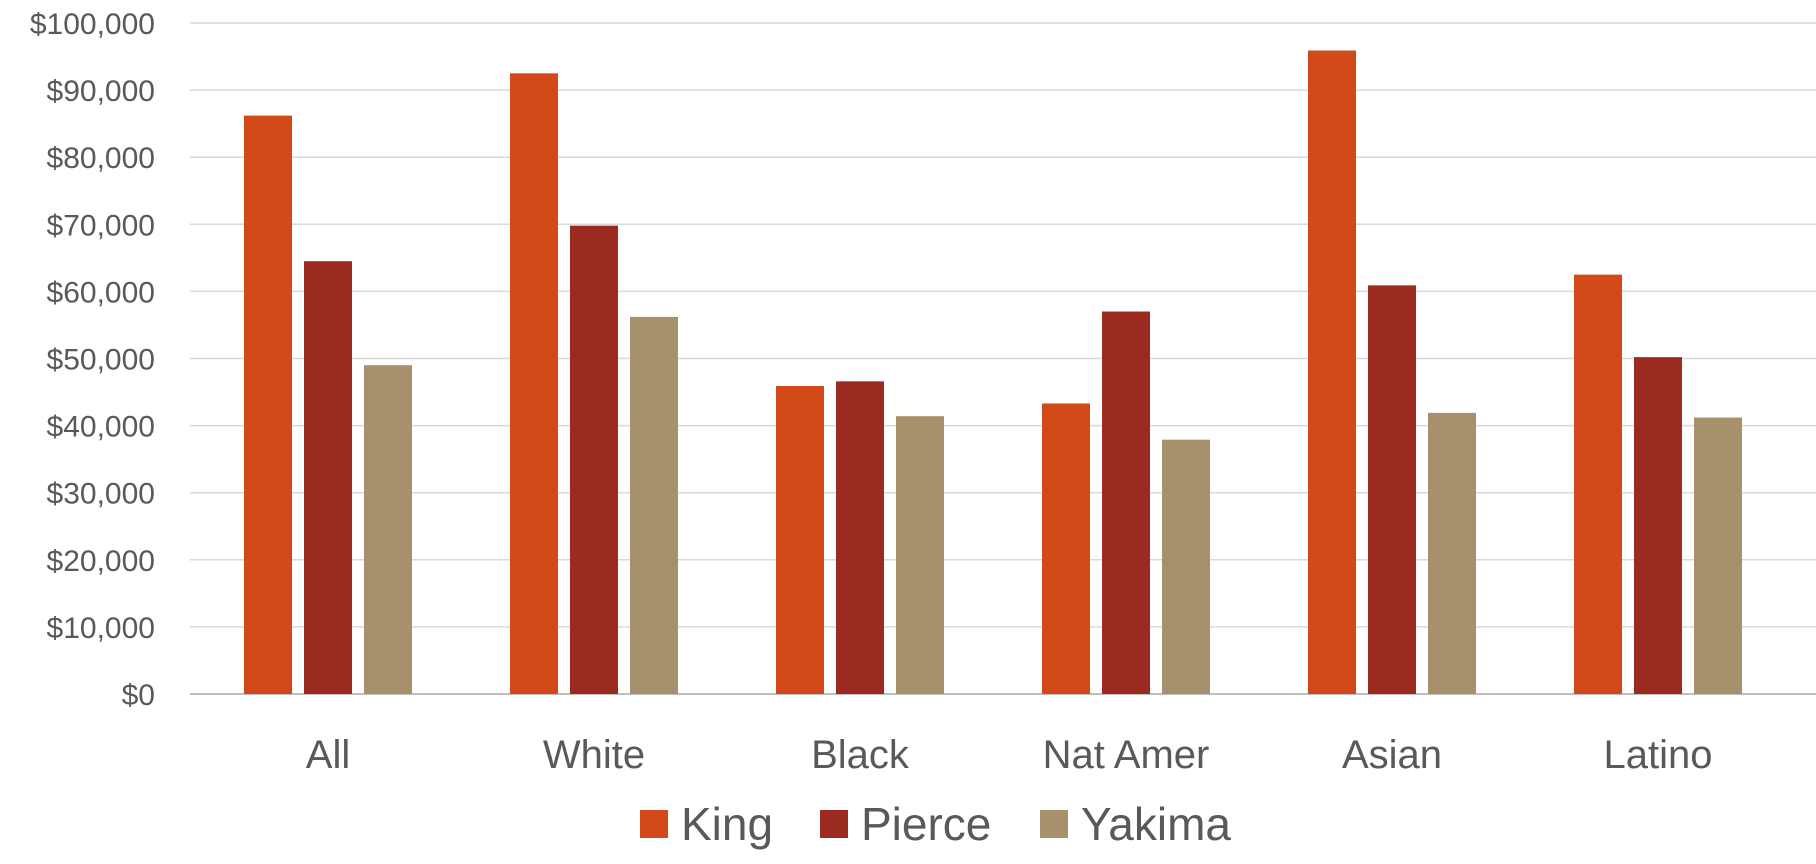  Describe the element at coordinates (654, 824) in the screenshot. I see `legend-swatch-king` at that location.